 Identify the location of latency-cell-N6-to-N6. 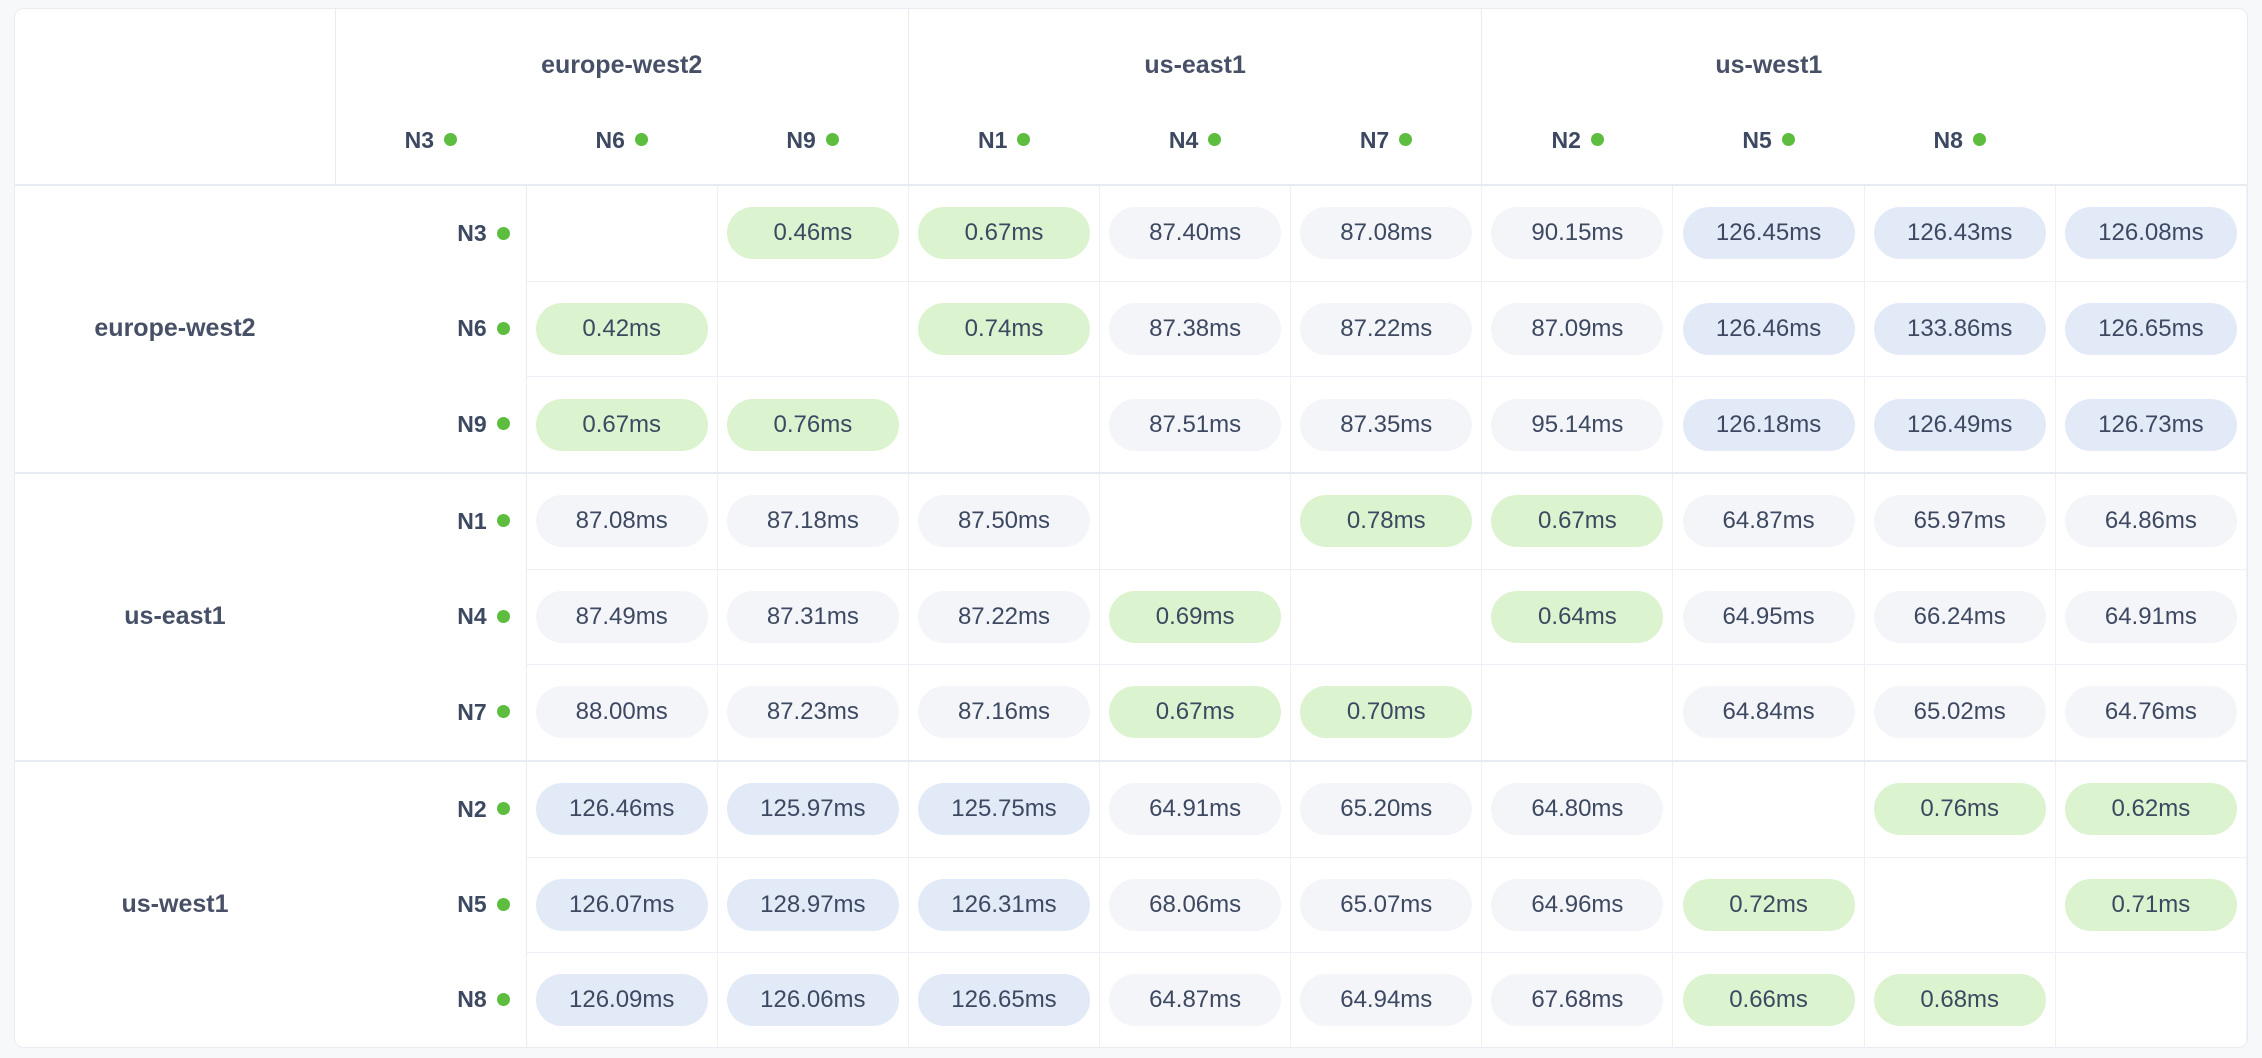
(813, 329).